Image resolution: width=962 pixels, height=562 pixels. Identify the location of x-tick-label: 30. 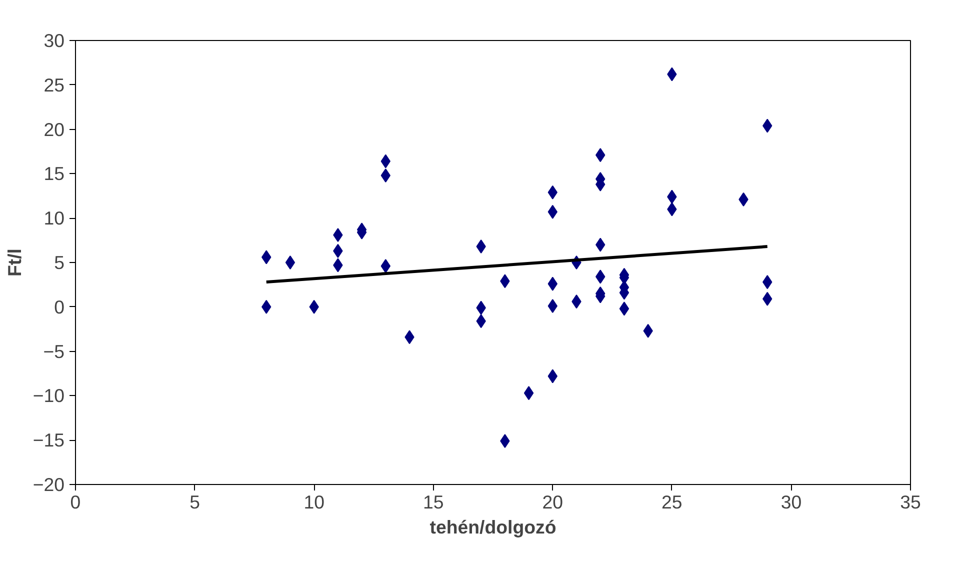
(791, 502).